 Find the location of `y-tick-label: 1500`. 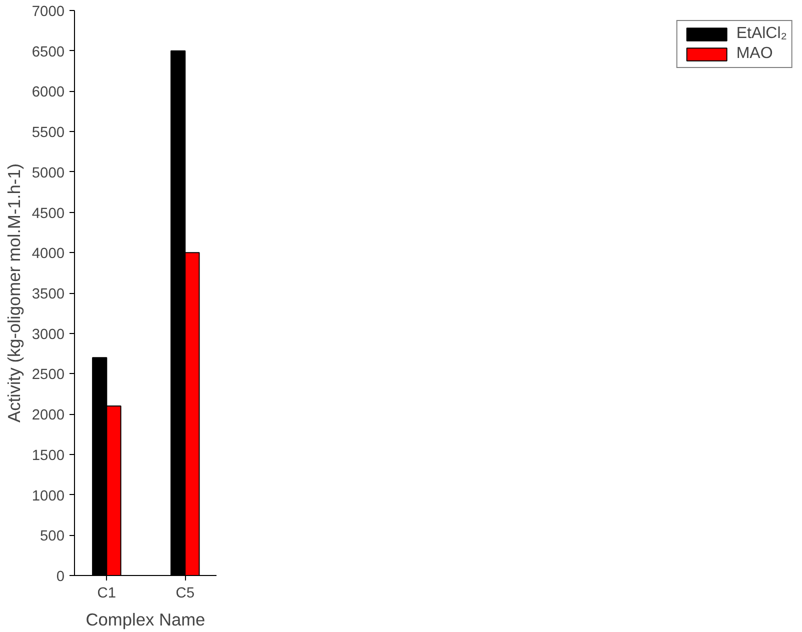

y-tick-label: 1500 is located at coordinates (48, 456).